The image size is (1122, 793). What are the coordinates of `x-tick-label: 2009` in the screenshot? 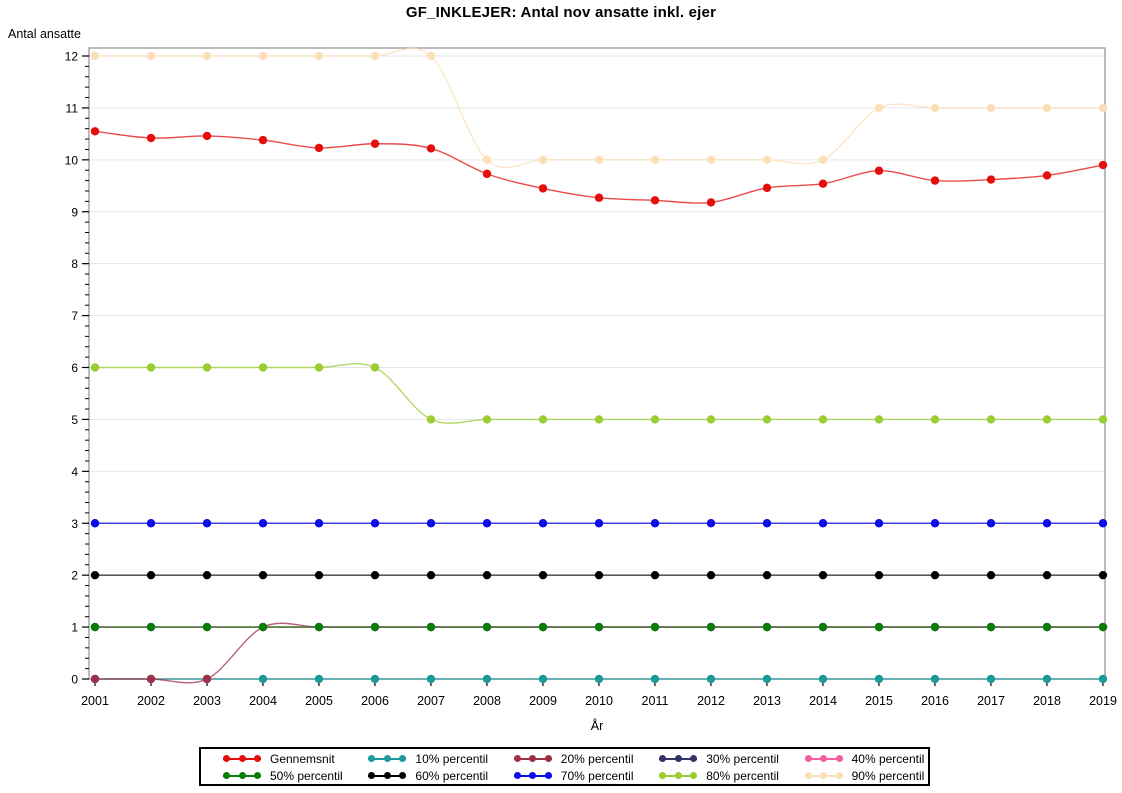 It's located at (543, 701).